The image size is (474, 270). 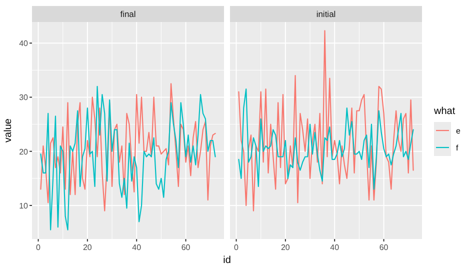 I want to click on legend-title: what, so click(x=444, y=111).